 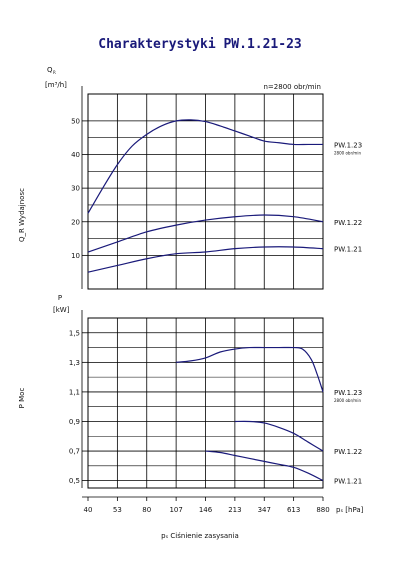 I want to click on bottom-y-label: P Moc, so click(x=22, y=398).